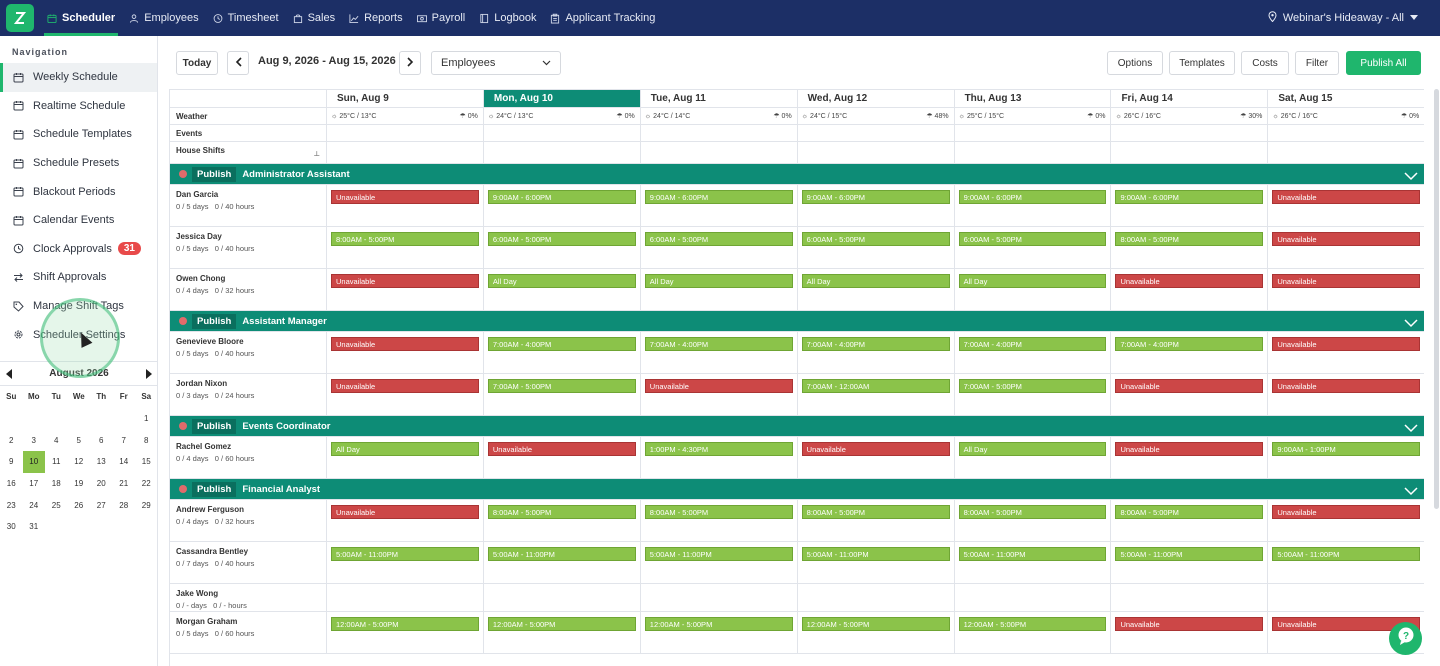 The image size is (1440, 666). What do you see at coordinates (197, 63) in the screenshot?
I see `today-button: Today` at bounding box center [197, 63].